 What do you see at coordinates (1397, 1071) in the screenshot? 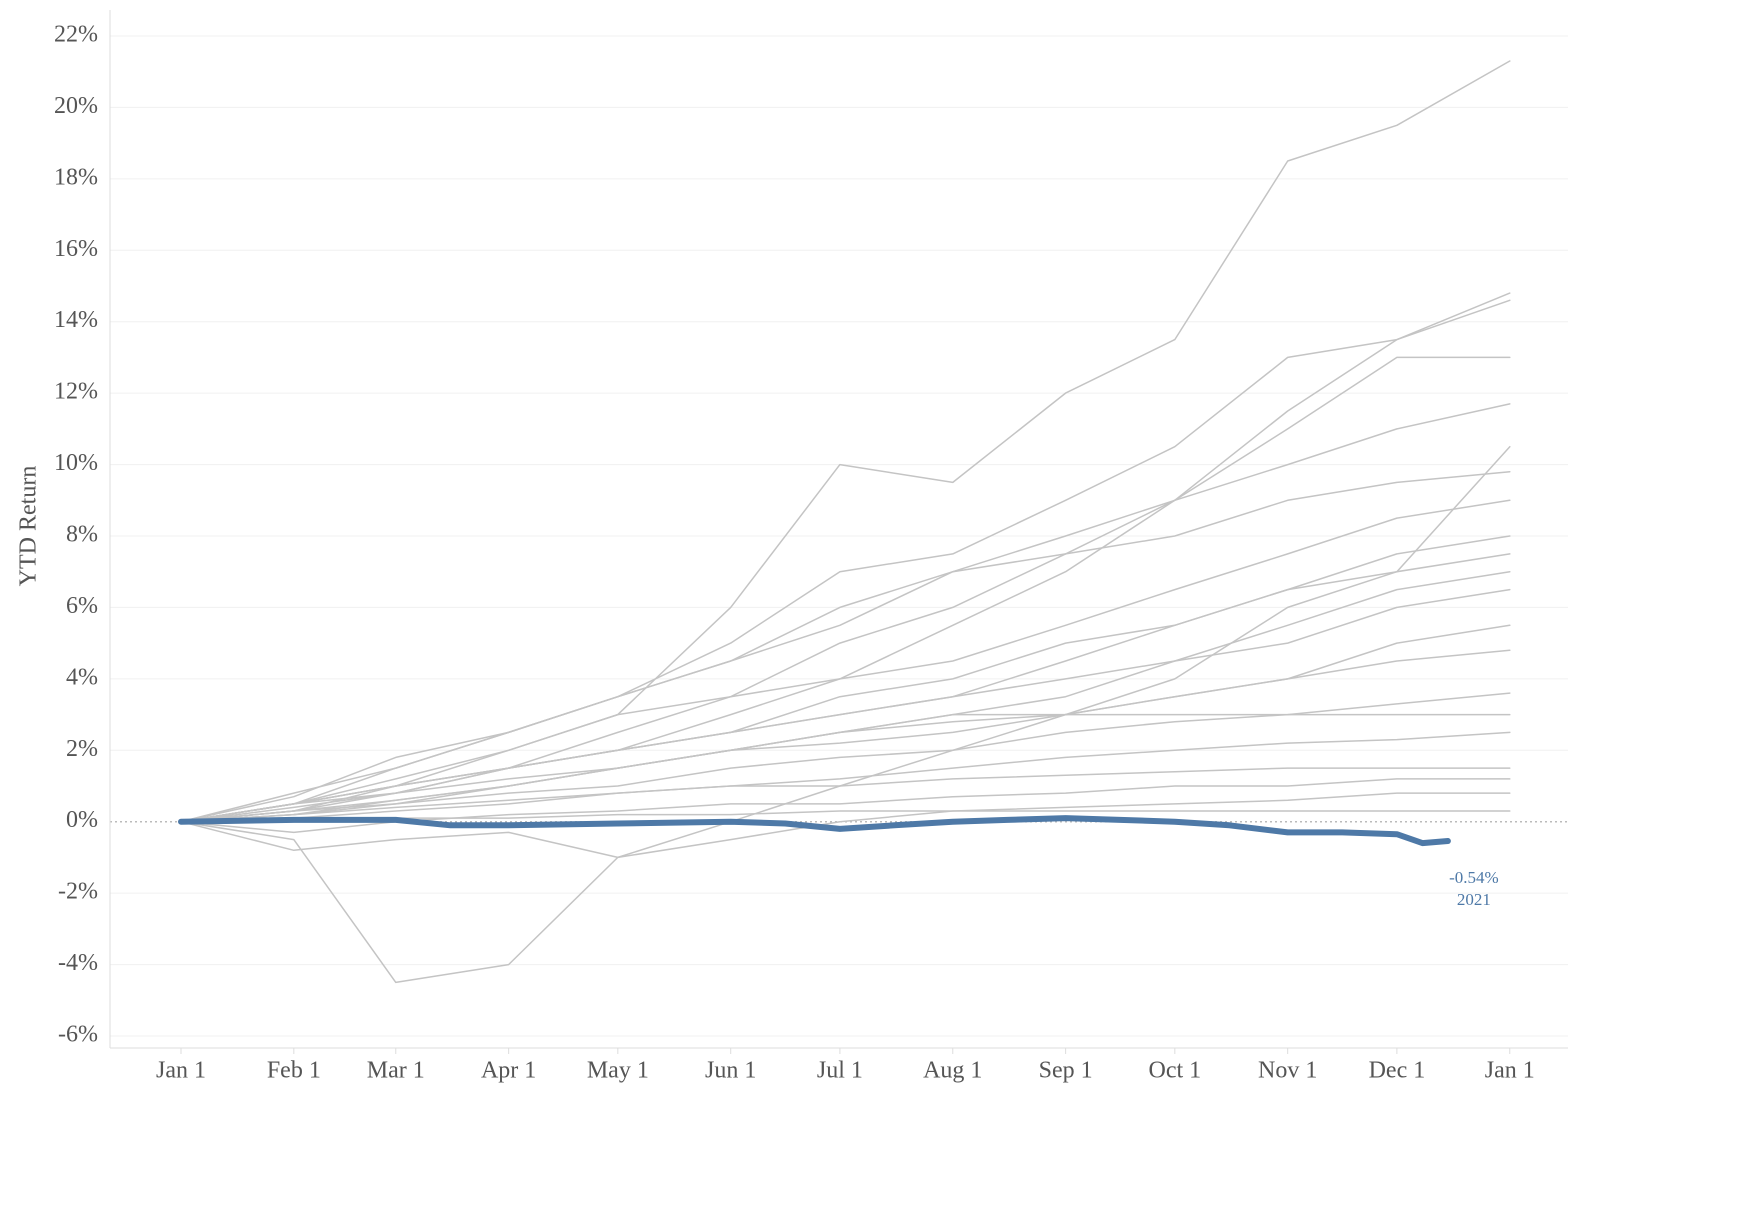
I see `x-tick-label: Dec 1` at bounding box center [1397, 1071].